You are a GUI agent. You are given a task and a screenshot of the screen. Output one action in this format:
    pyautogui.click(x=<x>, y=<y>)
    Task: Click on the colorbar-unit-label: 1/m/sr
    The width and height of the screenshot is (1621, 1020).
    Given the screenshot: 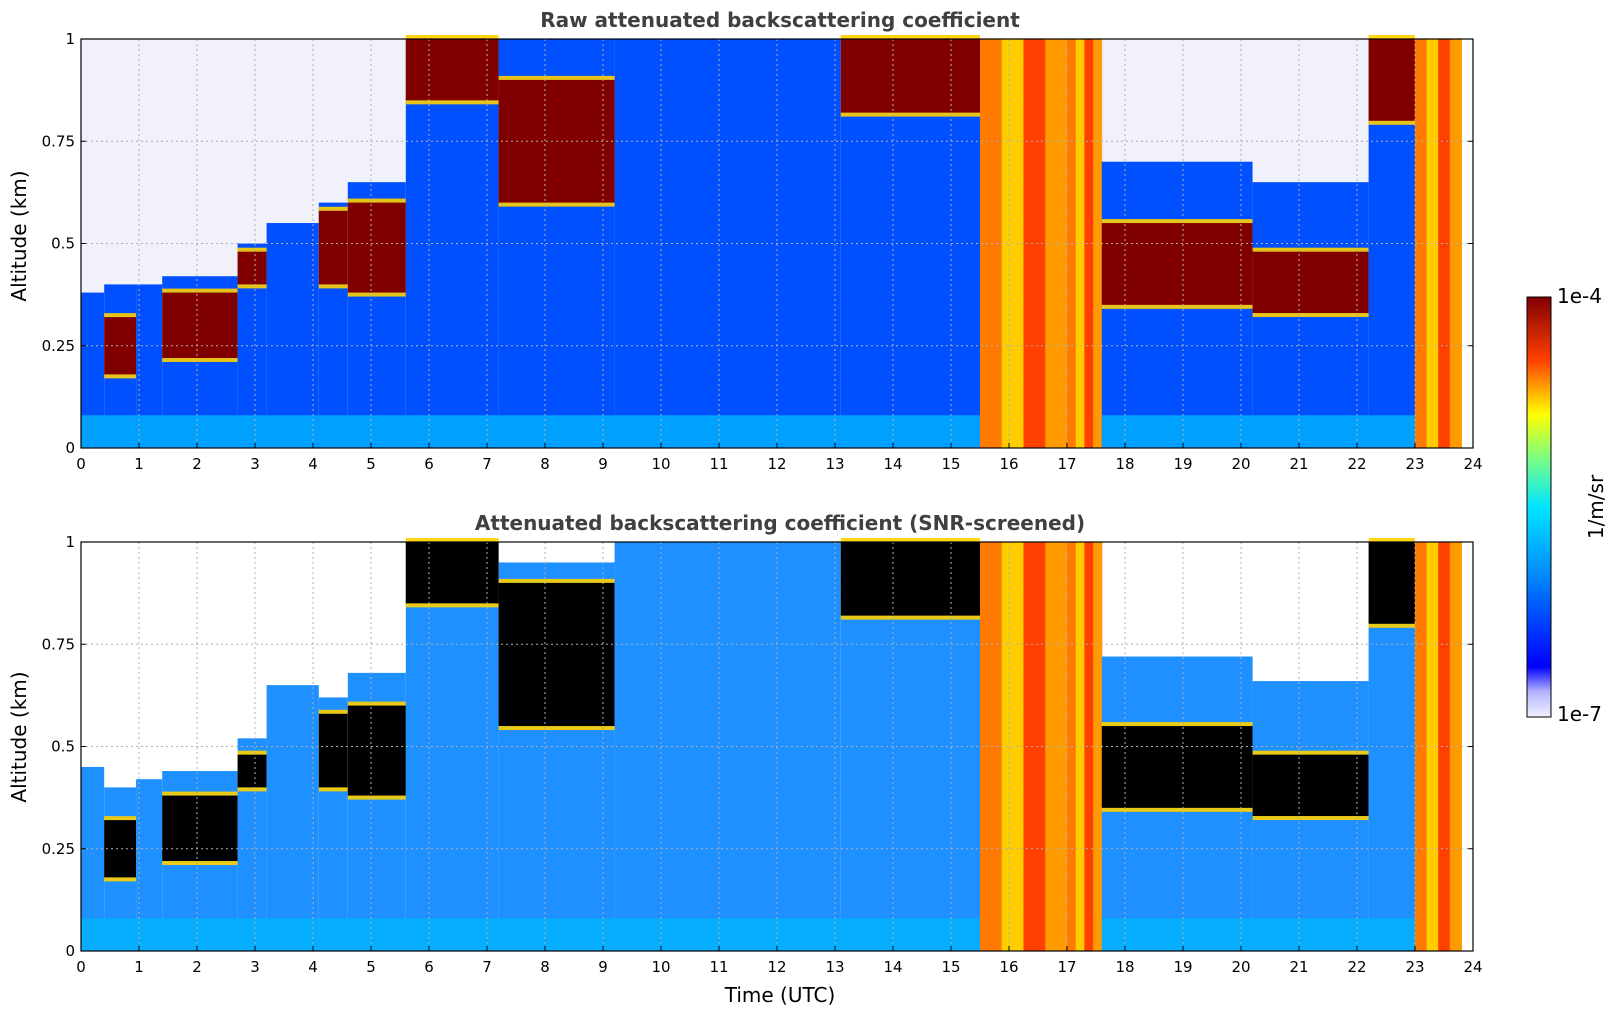 What is the action you would take?
    pyautogui.click(x=1596, y=506)
    